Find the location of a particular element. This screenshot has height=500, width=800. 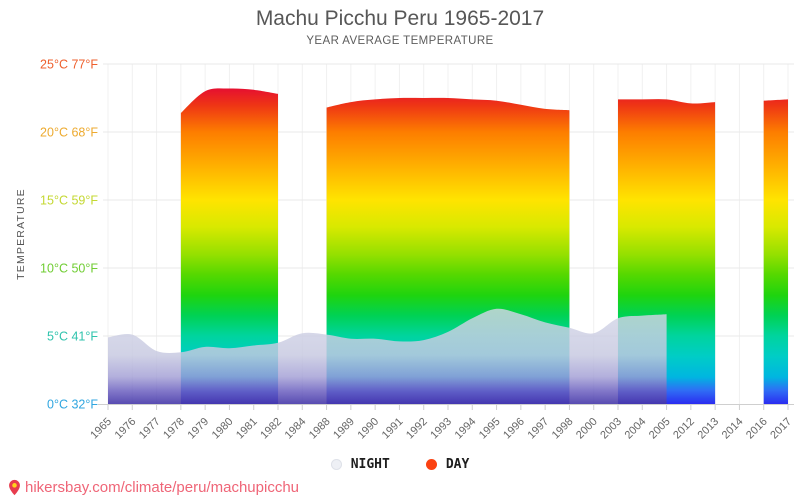

x-axis-tick-label: 1988 is located at coordinates (320, 429).